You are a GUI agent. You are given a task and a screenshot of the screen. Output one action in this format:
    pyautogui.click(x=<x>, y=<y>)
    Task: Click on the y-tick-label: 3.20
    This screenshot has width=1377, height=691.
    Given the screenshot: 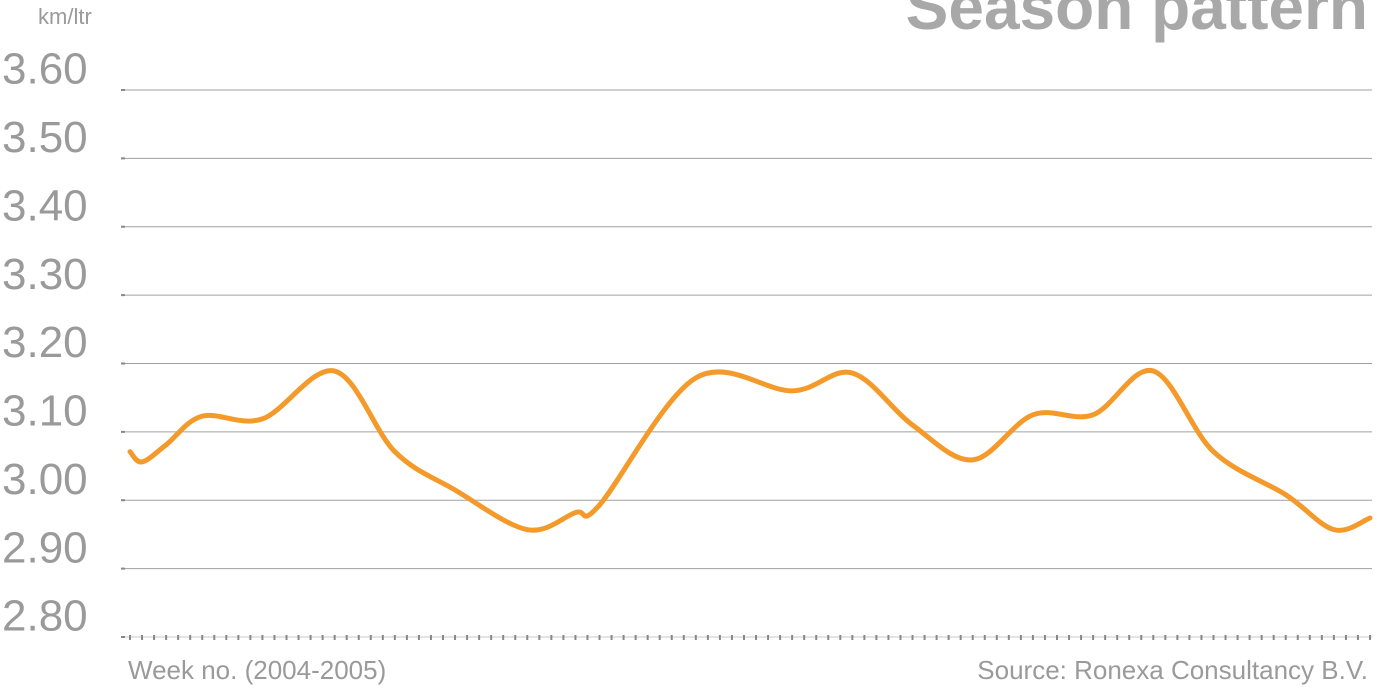 What is the action you would take?
    pyautogui.click(x=45, y=342)
    